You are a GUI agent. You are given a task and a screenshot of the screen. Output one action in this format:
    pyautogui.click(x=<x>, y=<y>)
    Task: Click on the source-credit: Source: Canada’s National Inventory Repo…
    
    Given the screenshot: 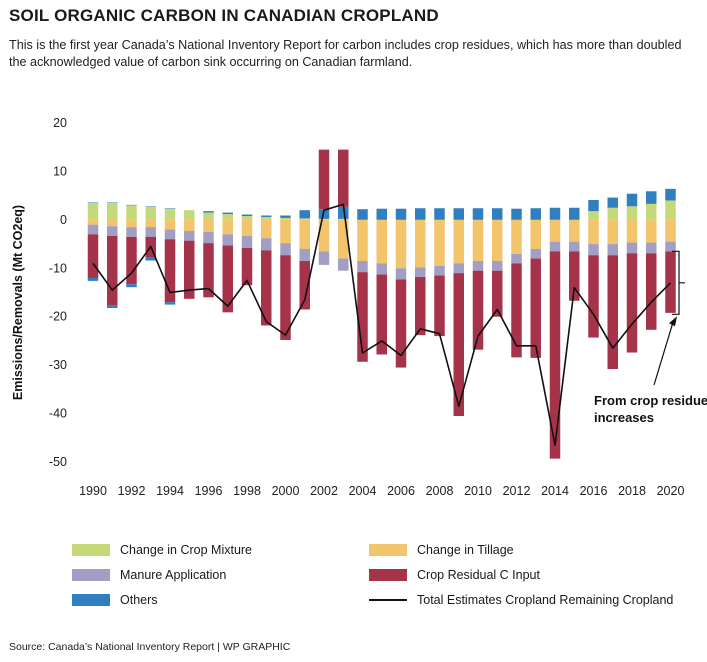 What is the action you would take?
    pyautogui.click(x=150, y=647)
    